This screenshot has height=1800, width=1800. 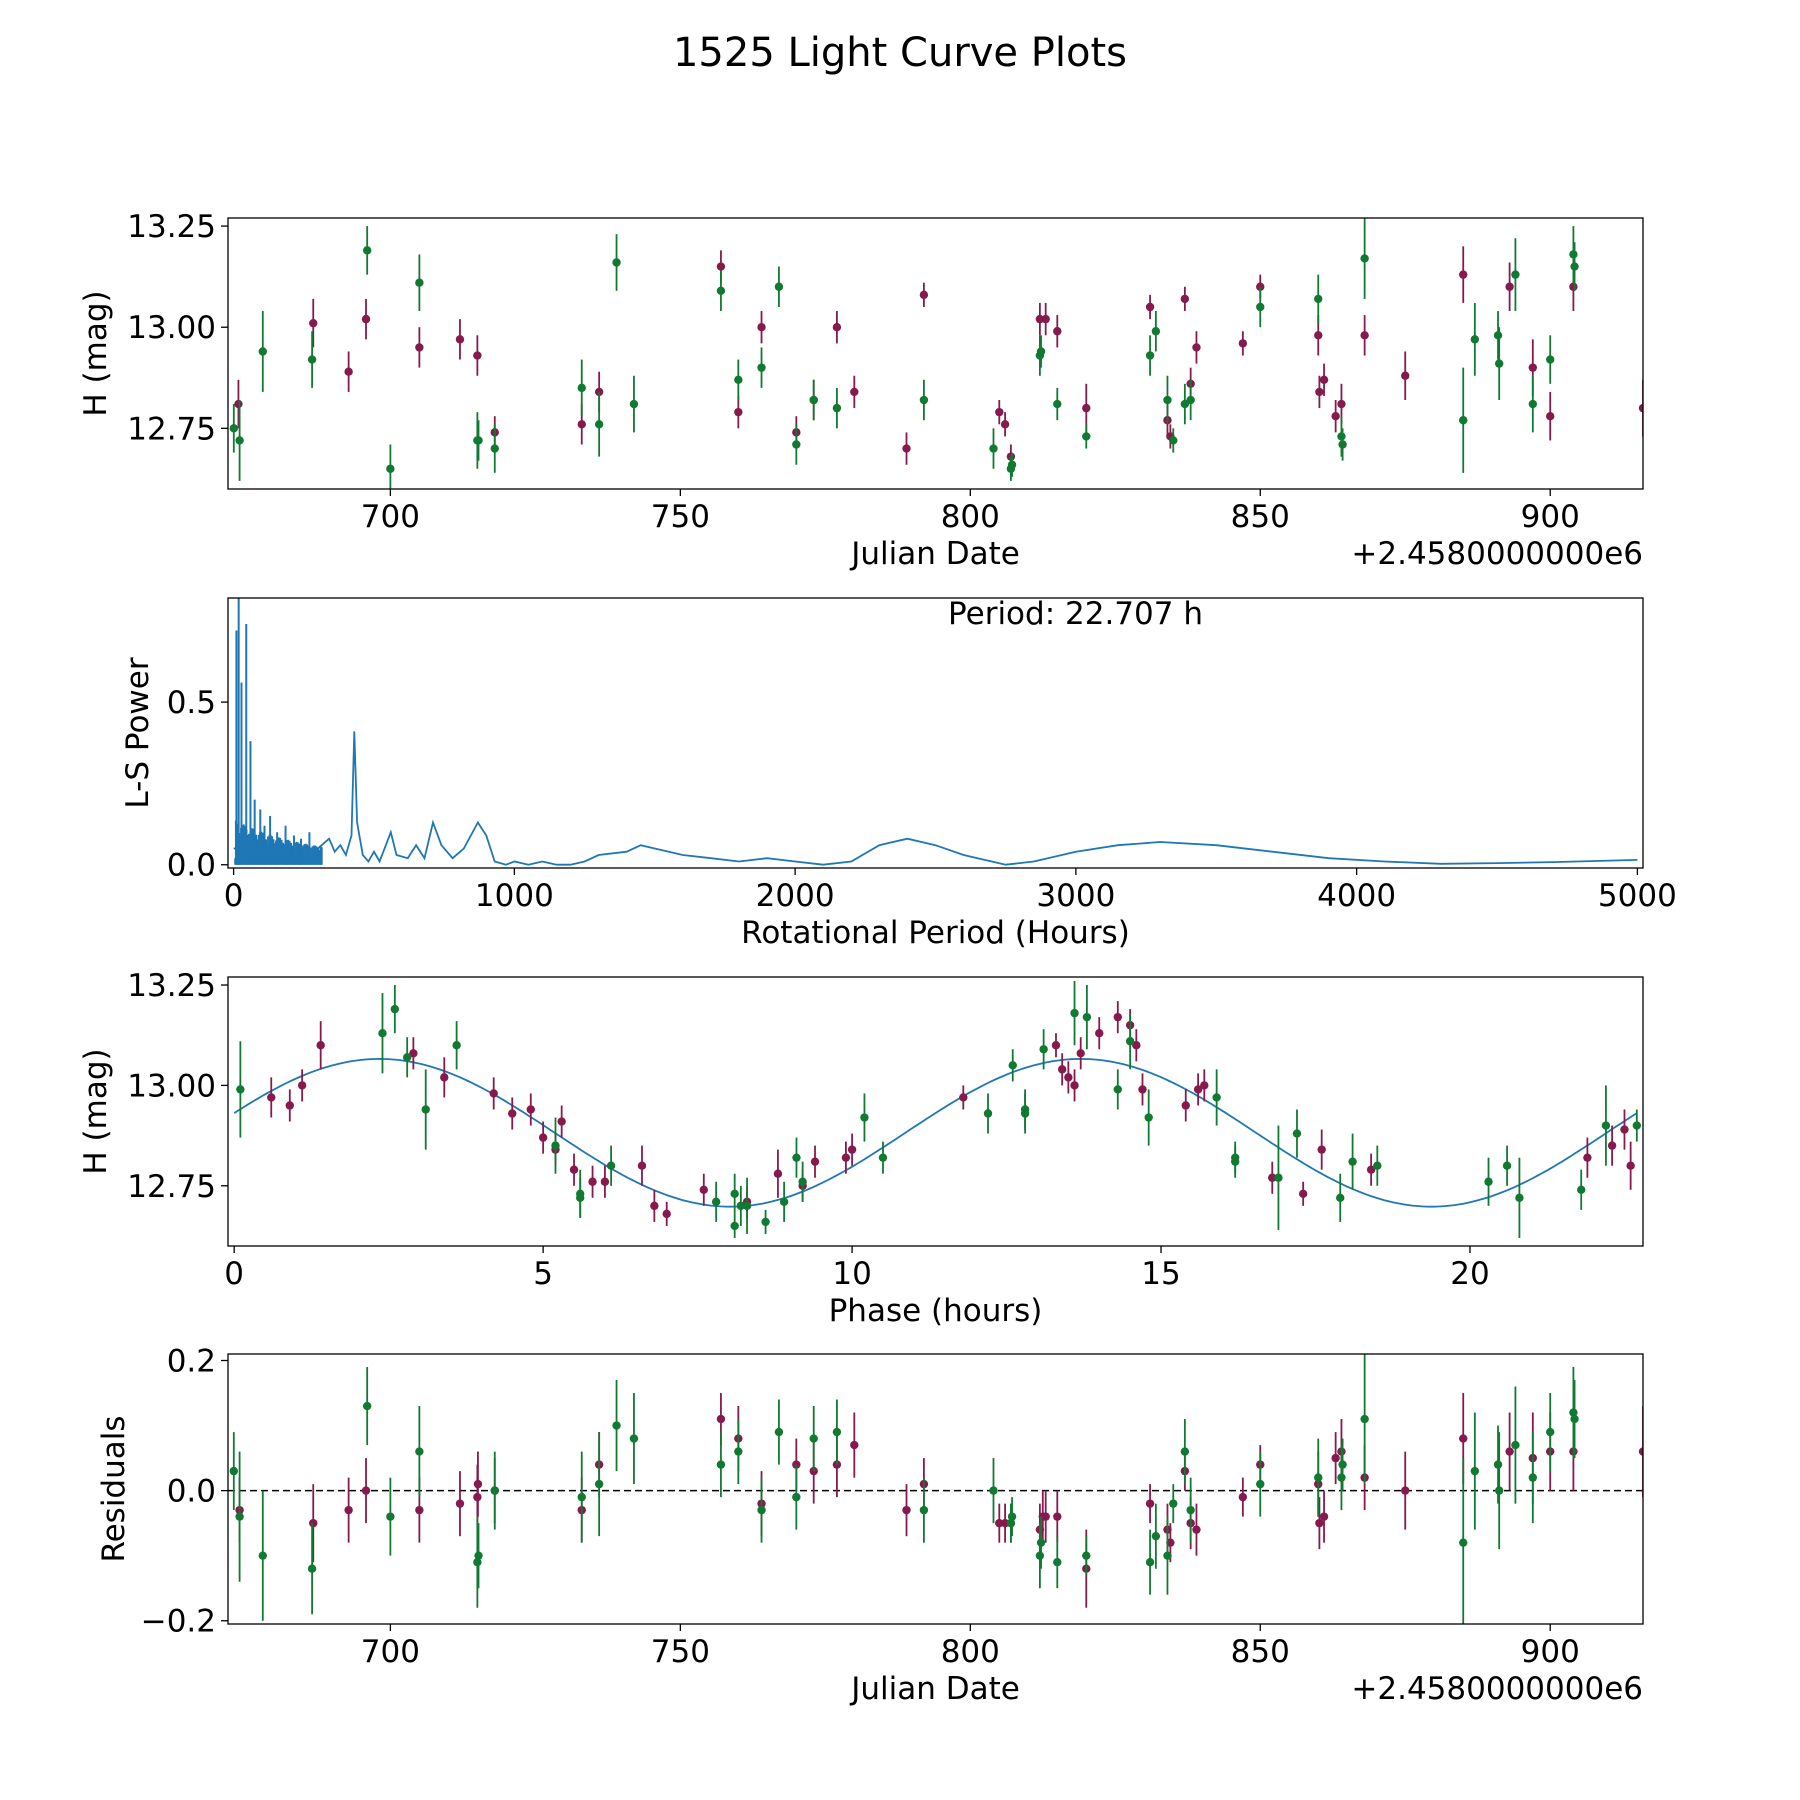 I want to click on y-tick-label: 13.00, so click(x=171, y=1086).